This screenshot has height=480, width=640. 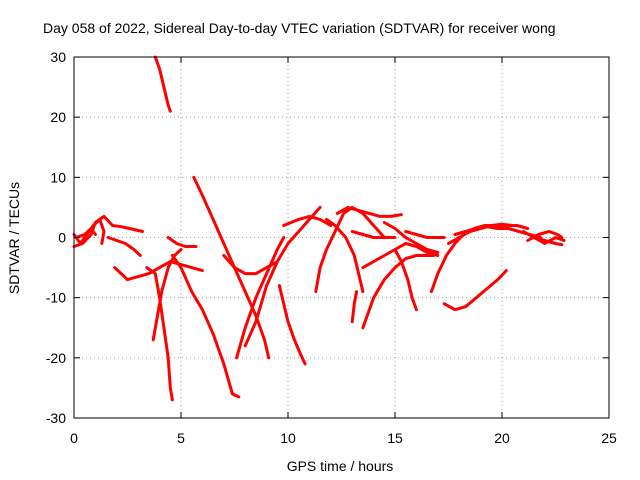 What do you see at coordinates (609, 438) in the screenshot?
I see `x-tick-label: 25` at bounding box center [609, 438].